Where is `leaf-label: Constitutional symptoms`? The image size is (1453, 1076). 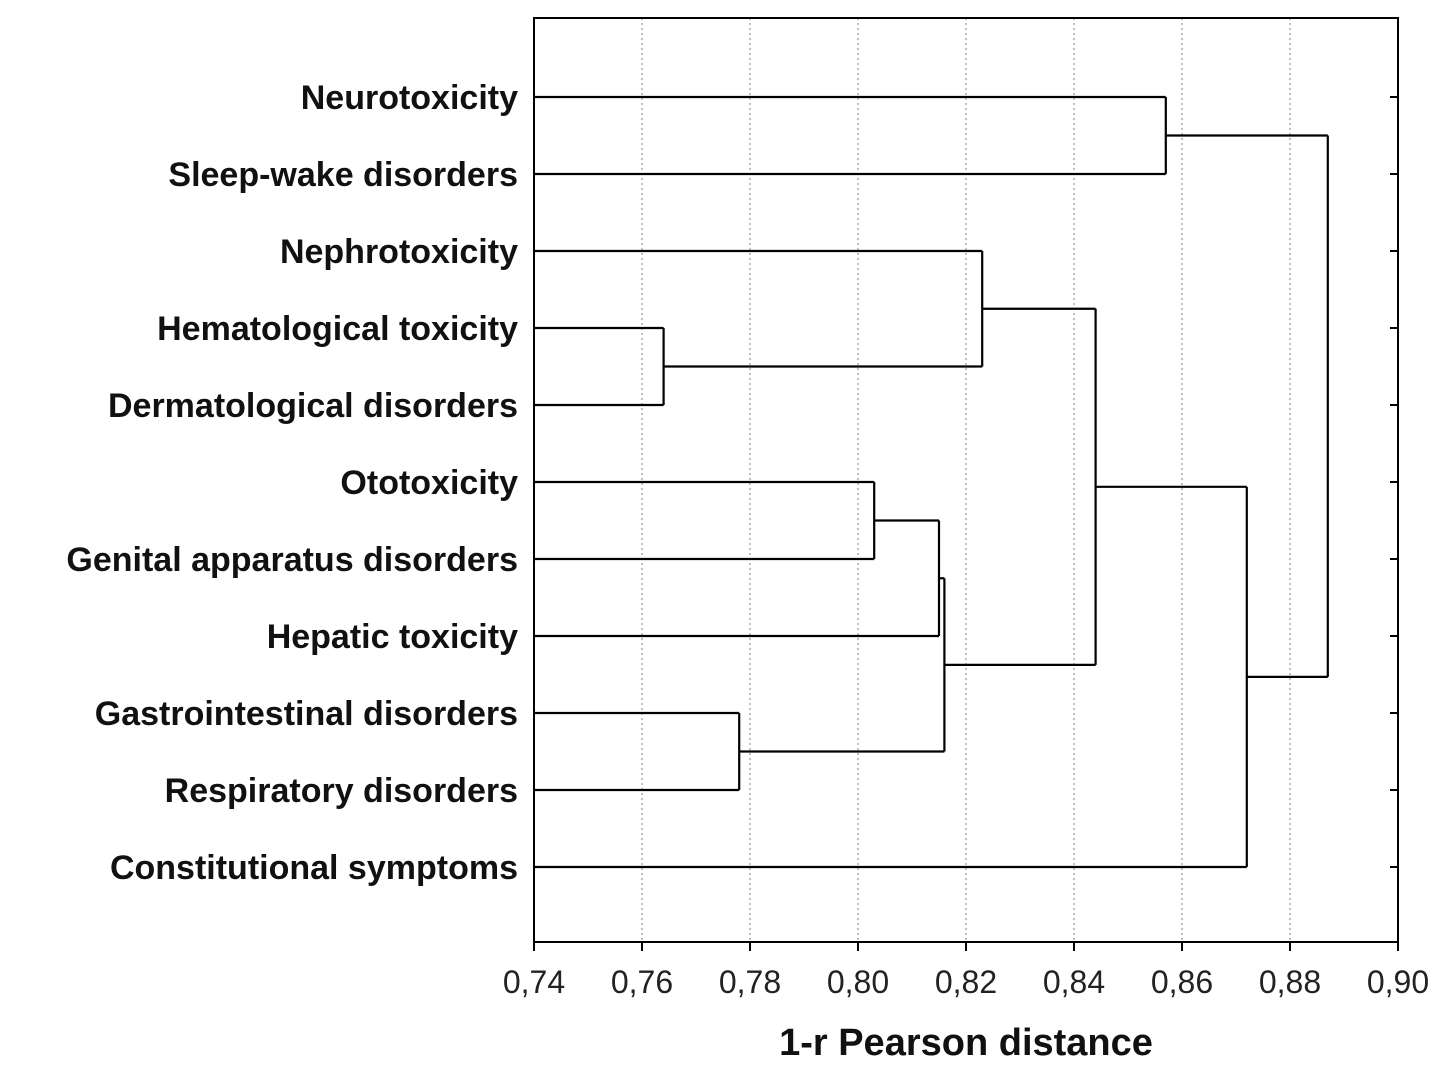 leaf-label: Constitutional symptoms is located at coordinates (314, 868).